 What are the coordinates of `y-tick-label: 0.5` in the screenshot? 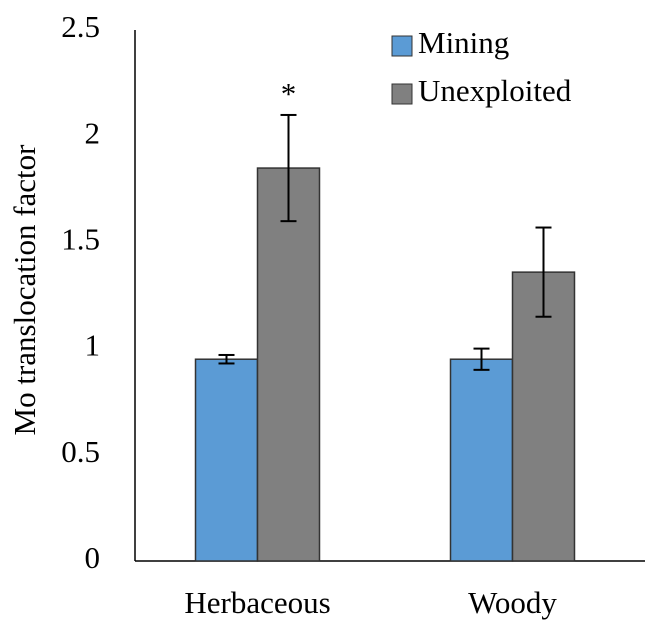 It's located at (80, 451).